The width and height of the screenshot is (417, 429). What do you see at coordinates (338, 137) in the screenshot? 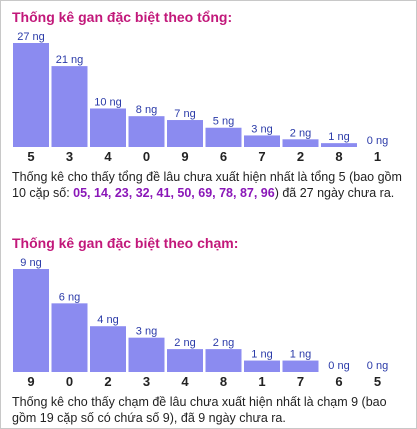
I see `sum-value-label: 1 ng` at bounding box center [338, 137].